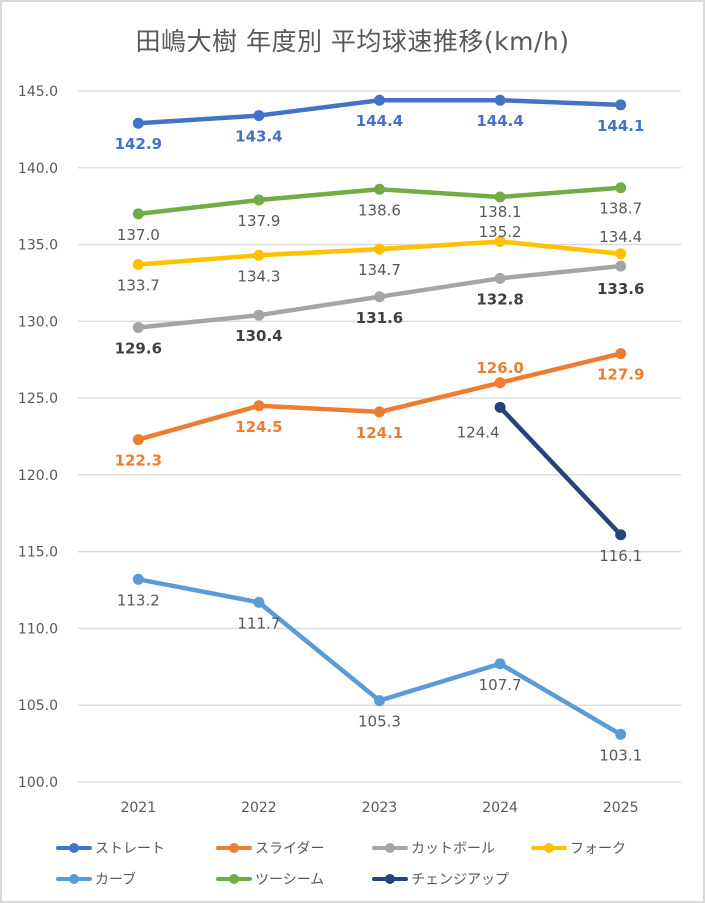  Describe the element at coordinates (116, 880) in the screenshot. I see `legend-label: カーブ` at that location.